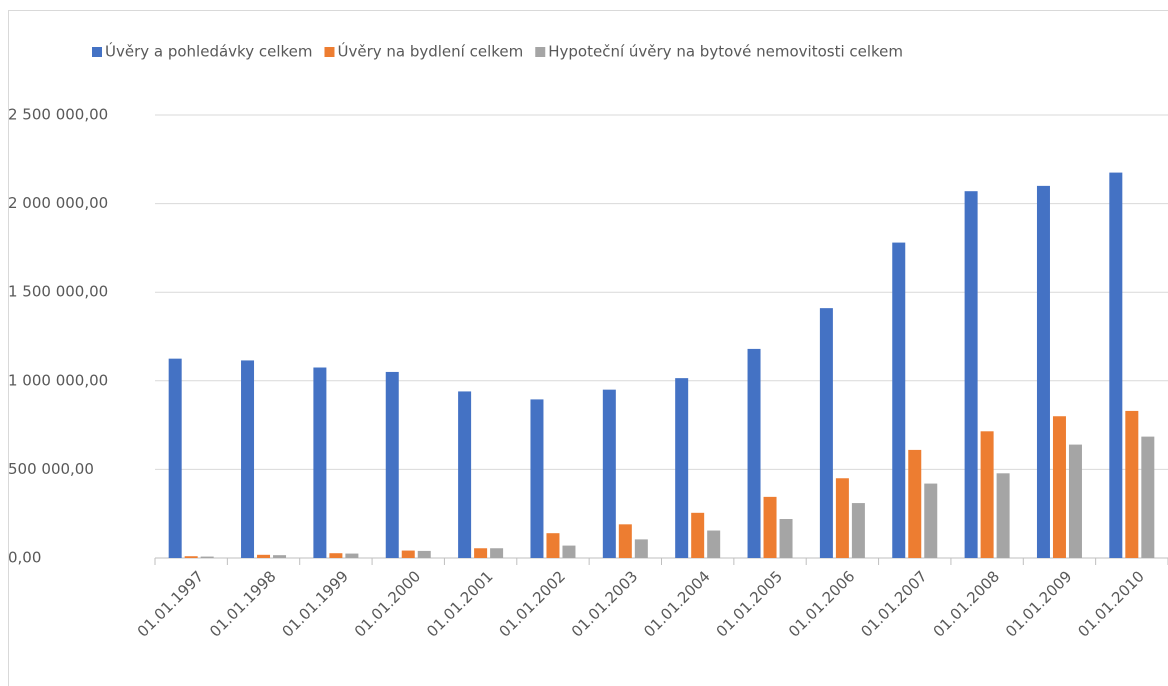 The image size is (1168, 686). What do you see at coordinates (58, 292) in the screenshot?
I see `y-tick-label: 1 500 000,00` at bounding box center [58, 292].